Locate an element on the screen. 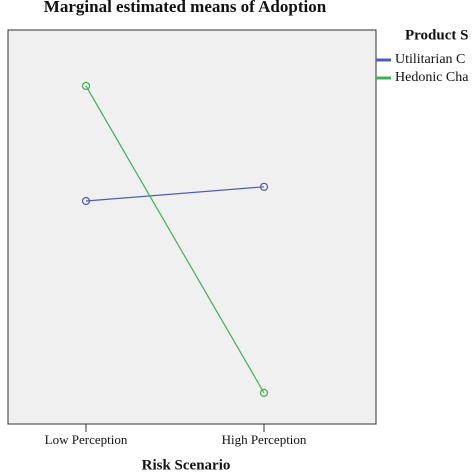 The width and height of the screenshot is (474, 474). x-tick-label: Low Perception is located at coordinates (86, 439).